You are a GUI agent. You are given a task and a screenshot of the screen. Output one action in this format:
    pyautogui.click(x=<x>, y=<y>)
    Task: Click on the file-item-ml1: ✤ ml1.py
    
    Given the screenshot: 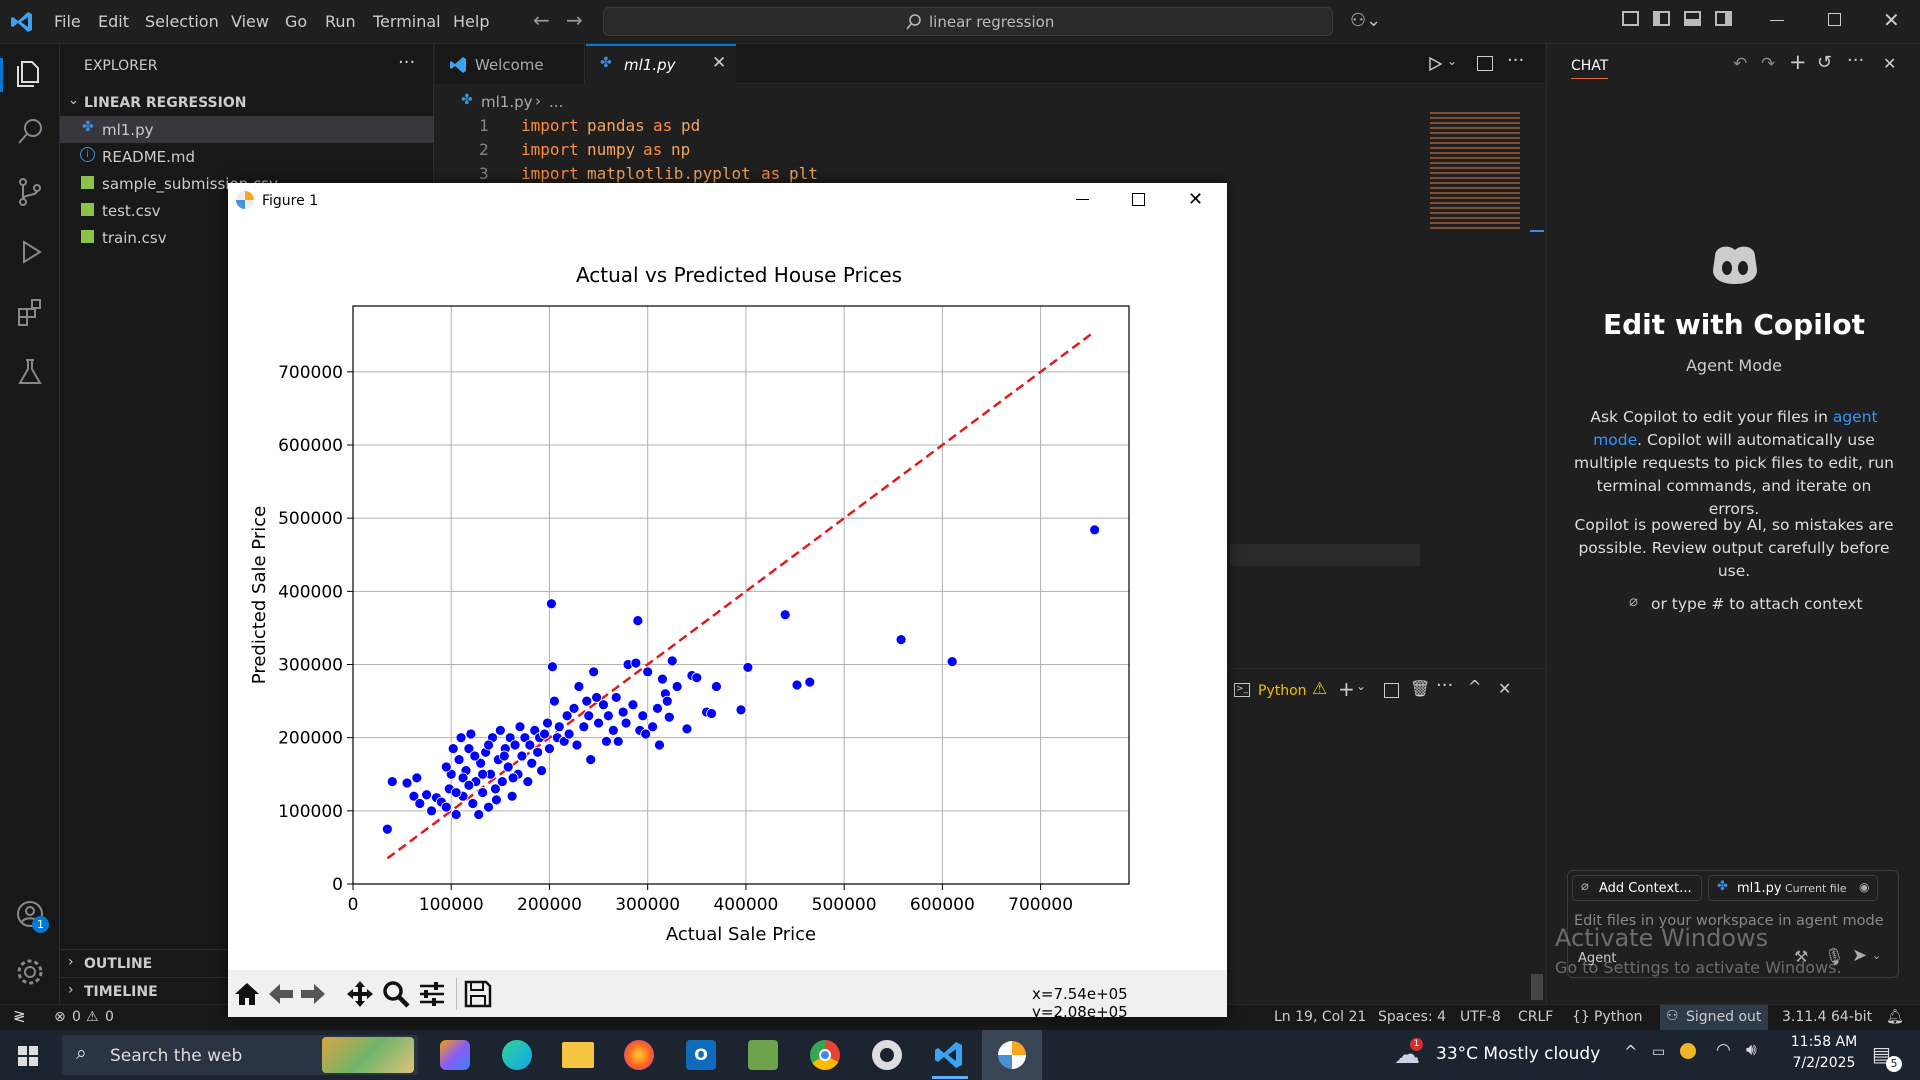 What is the action you would take?
    pyautogui.click(x=247, y=129)
    